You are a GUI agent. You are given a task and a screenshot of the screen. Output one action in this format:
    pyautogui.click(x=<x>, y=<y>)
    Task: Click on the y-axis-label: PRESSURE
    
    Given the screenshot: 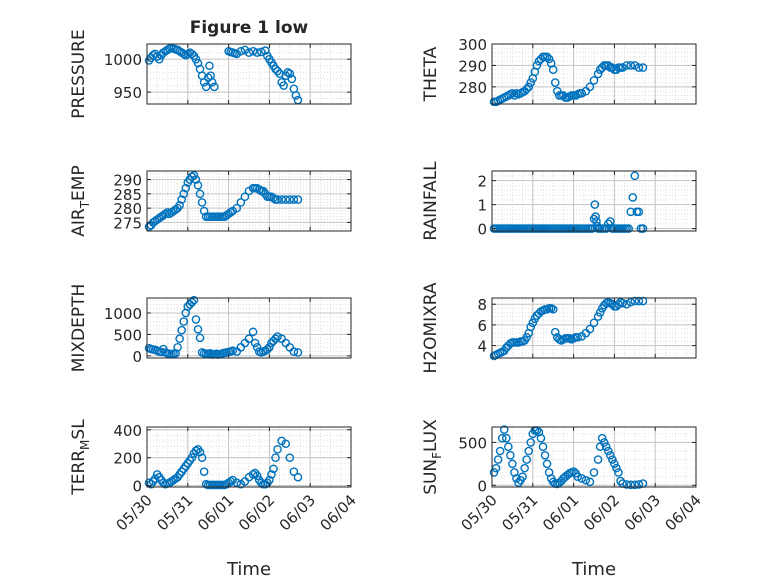 What is the action you would take?
    pyautogui.click(x=79, y=73)
    